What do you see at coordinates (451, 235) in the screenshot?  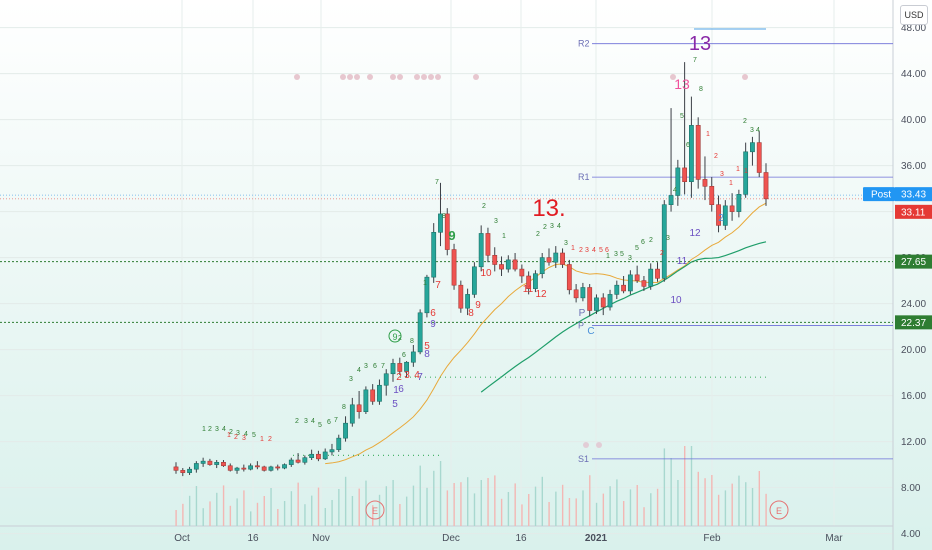 I see `setup-nine-label: 9` at bounding box center [451, 235].